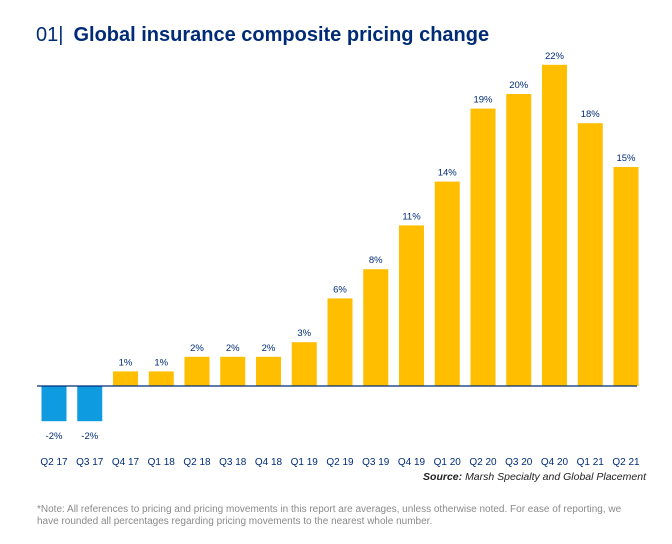  What do you see at coordinates (340, 462) in the screenshot?
I see `x-tick-label: Q2 19` at bounding box center [340, 462].